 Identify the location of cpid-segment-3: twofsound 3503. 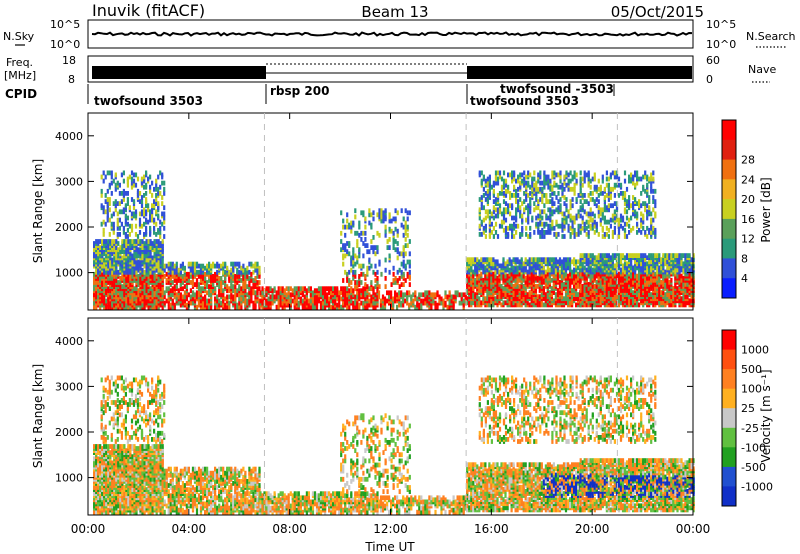
(524, 101).